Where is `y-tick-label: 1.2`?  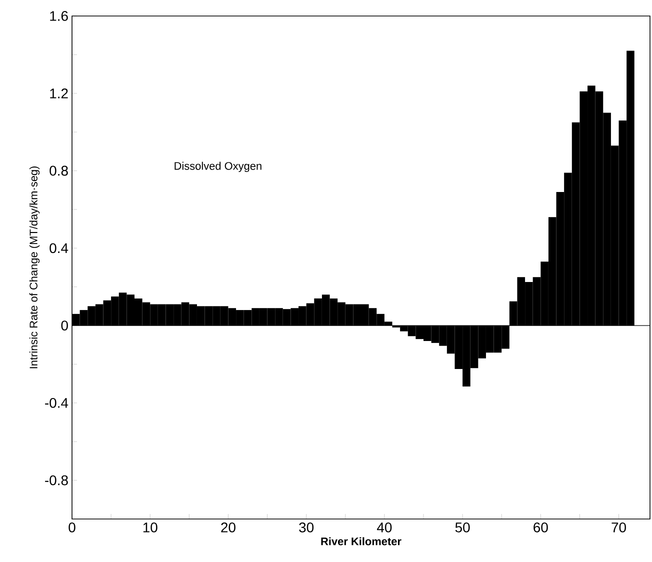 y-tick-label: 1.2 is located at coordinates (59, 93).